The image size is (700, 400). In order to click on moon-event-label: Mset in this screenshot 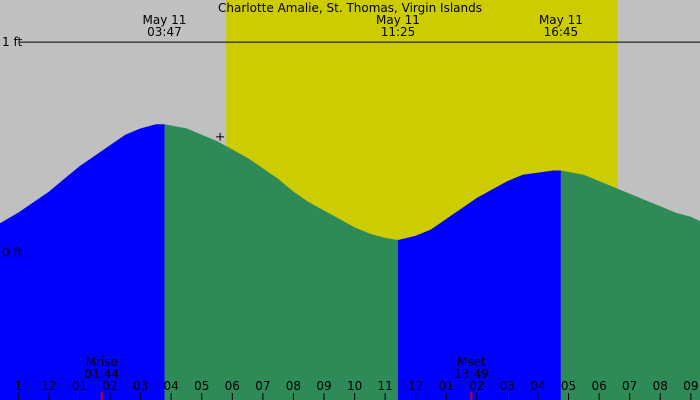, I will do `click(471, 362)`.